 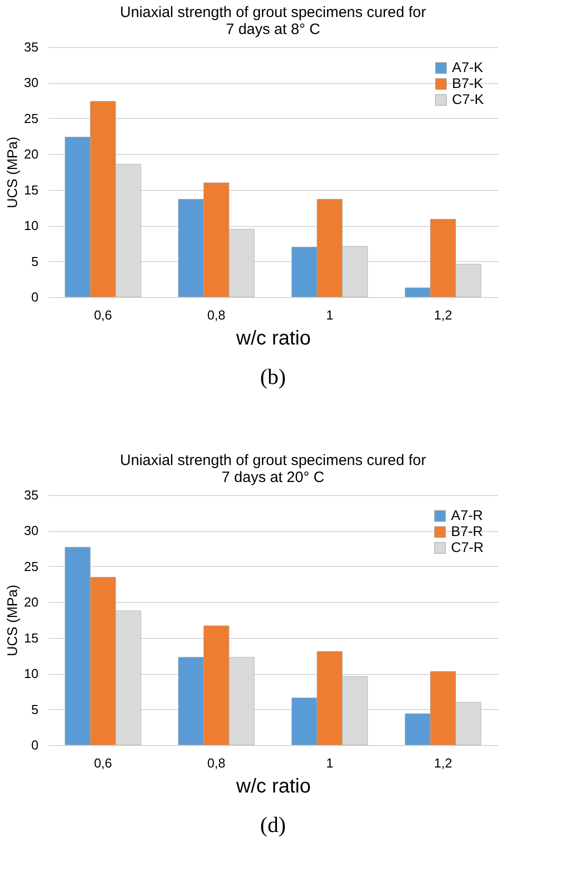 I want to click on legend-label: A7-R, so click(x=467, y=515).